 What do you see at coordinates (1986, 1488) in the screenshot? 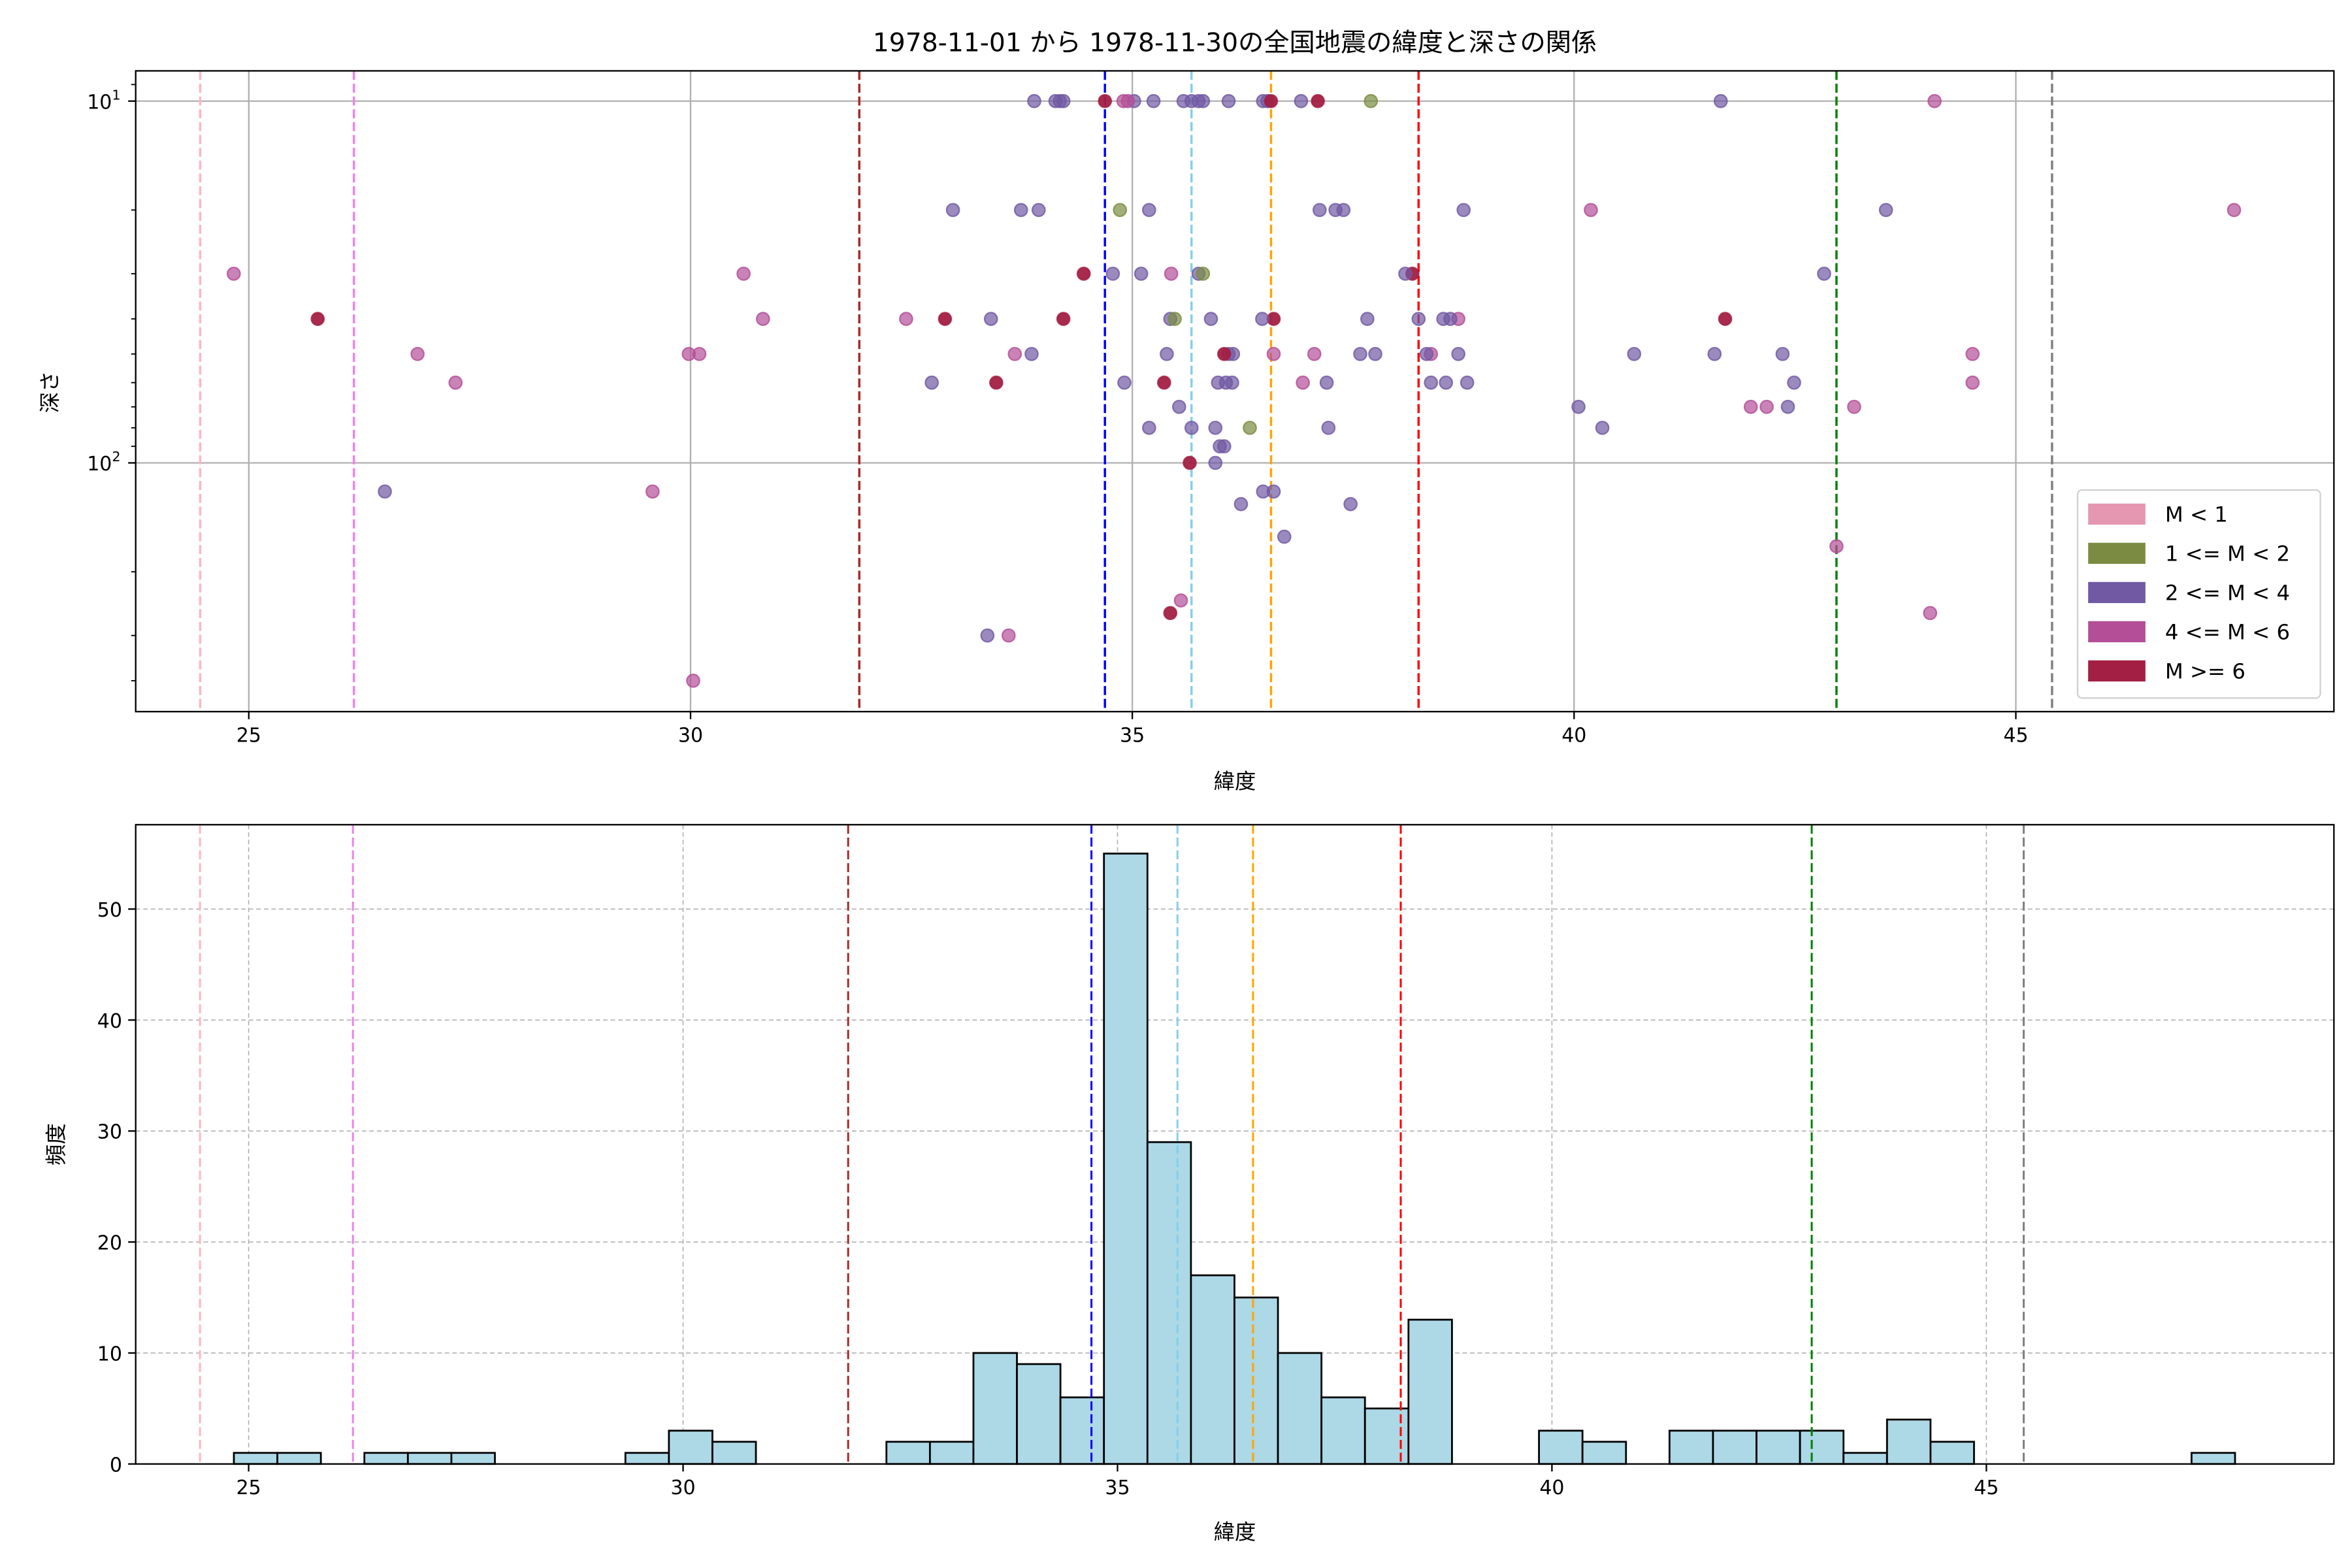
I see `x-tick-label: 45` at bounding box center [1986, 1488].